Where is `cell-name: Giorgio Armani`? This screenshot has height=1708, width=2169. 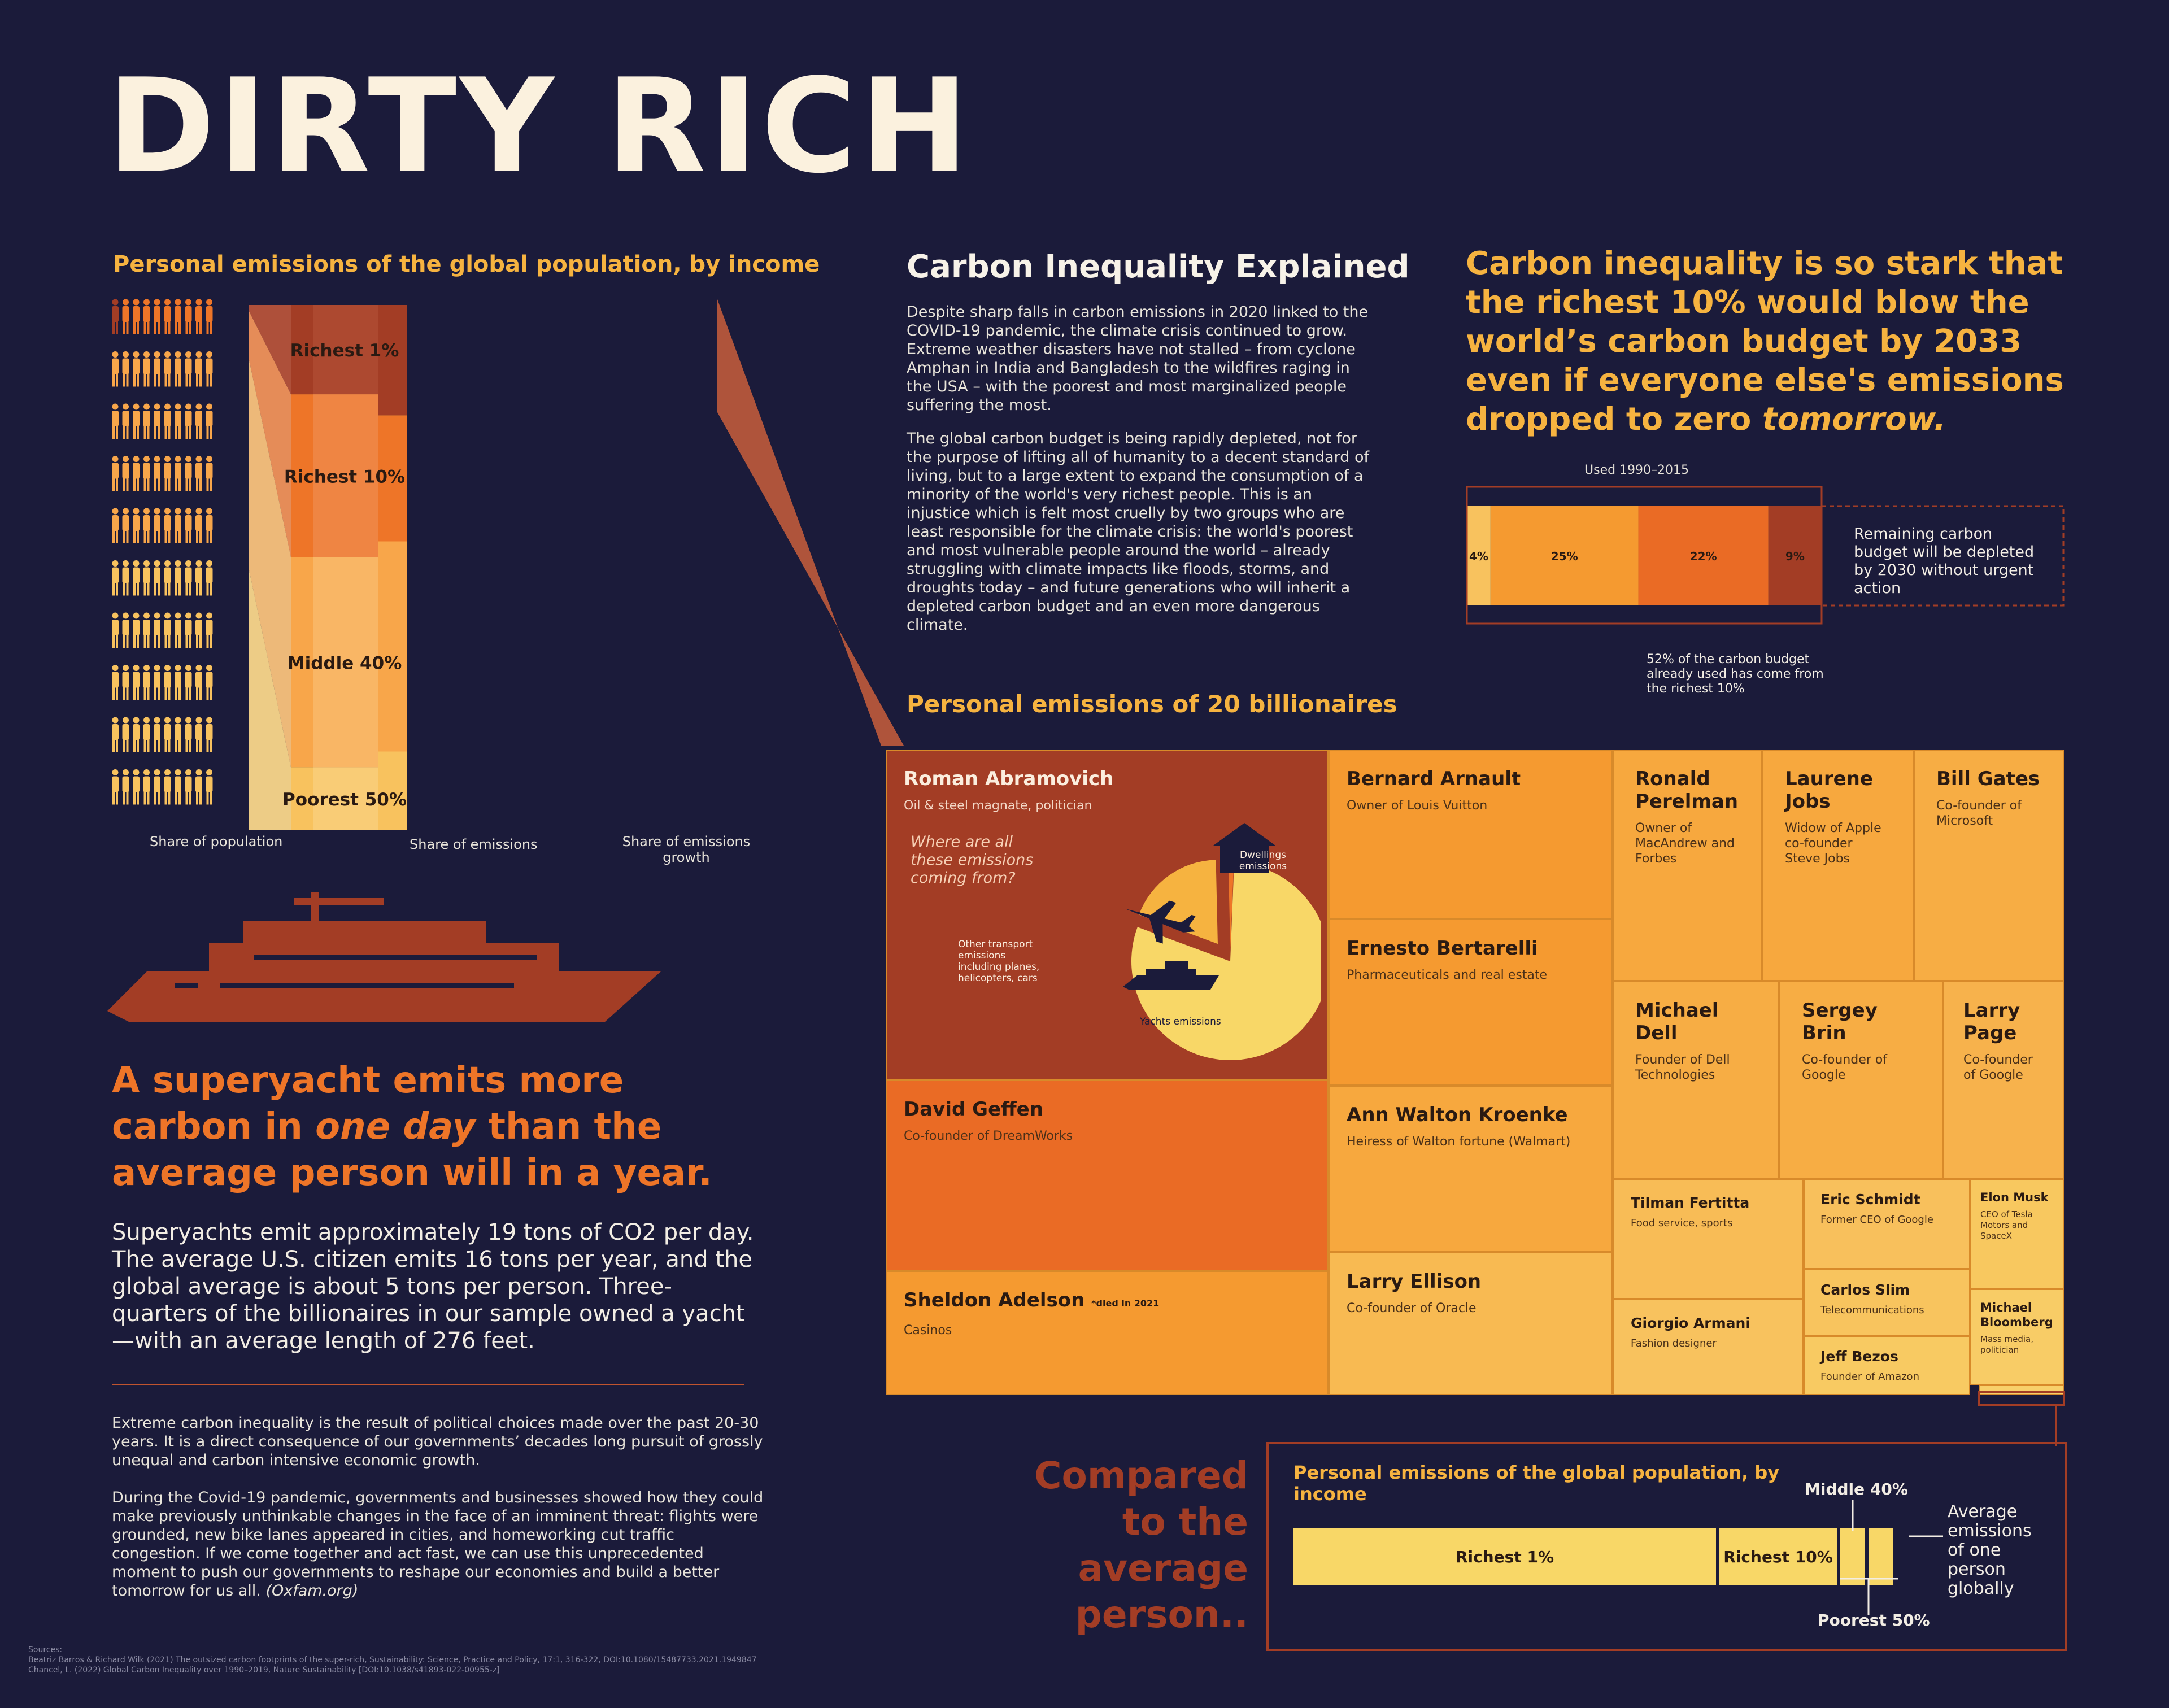
cell-name: Giorgio Armani is located at coordinates (1690, 1323).